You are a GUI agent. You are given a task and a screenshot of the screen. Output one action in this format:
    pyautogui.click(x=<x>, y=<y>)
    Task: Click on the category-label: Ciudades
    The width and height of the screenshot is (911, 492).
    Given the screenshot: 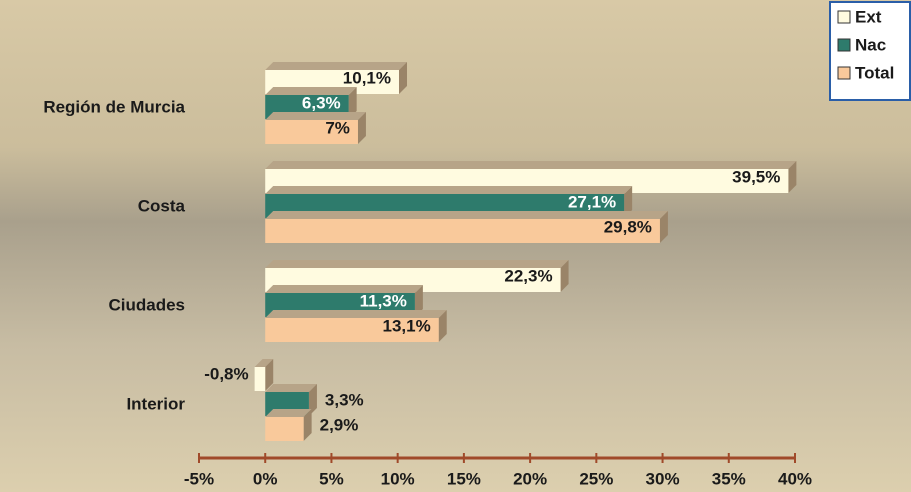 What is the action you would take?
    pyautogui.click(x=146, y=304)
    